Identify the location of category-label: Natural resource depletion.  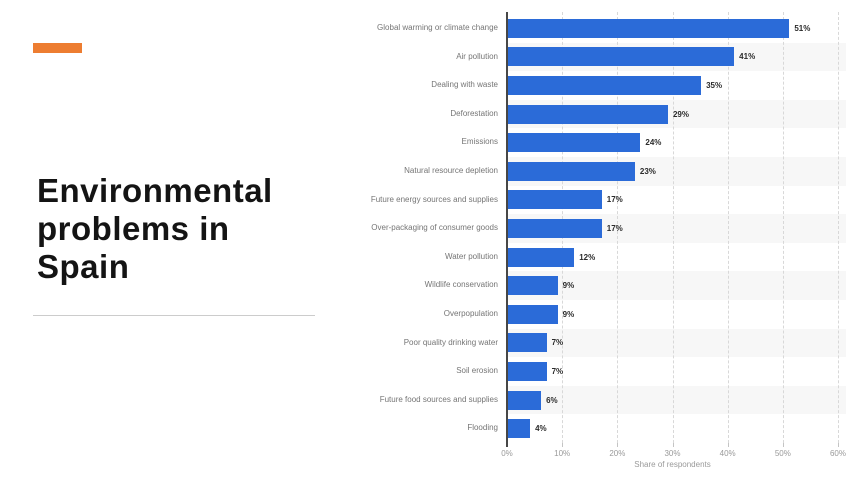
(451, 170).